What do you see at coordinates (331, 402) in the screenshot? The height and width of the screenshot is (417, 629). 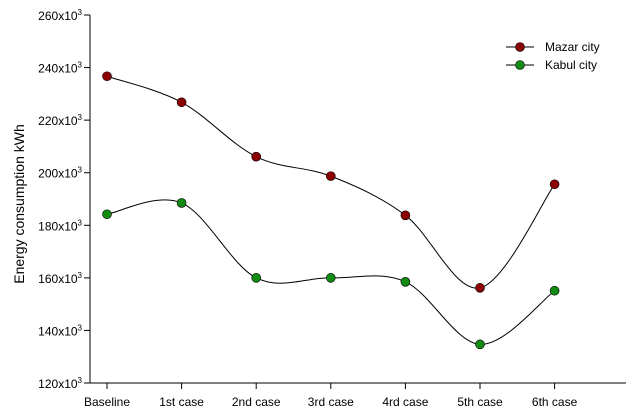 I see `x-tick-label: 3rd case` at bounding box center [331, 402].